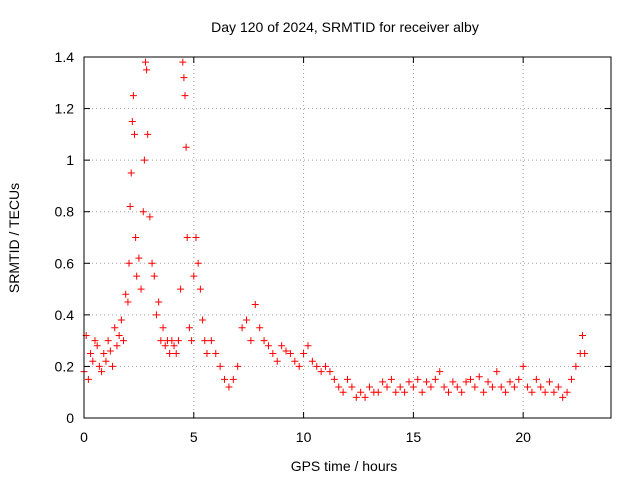  What do you see at coordinates (70, 418) in the screenshot?
I see `y-tick-label: 0` at bounding box center [70, 418].